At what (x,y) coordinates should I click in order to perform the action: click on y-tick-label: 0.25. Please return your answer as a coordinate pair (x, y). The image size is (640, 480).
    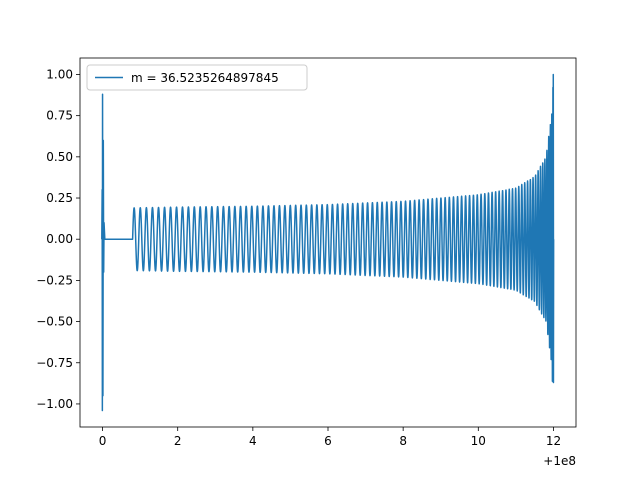
    Looking at the image, I should click on (59, 198).